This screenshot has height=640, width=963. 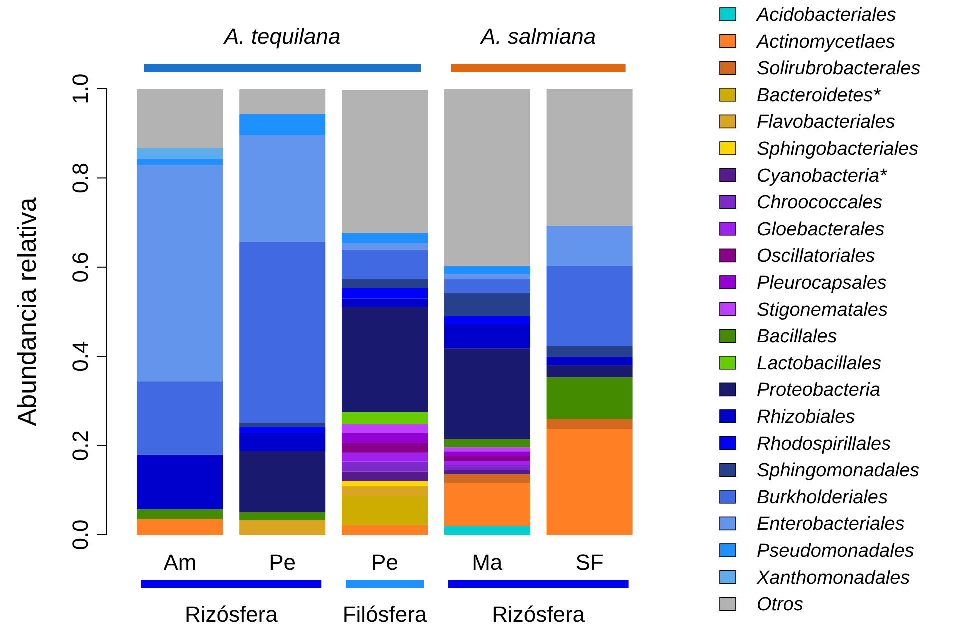 What do you see at coordinates (824, 444) in the screenshot?
I see `legend-label: Rhodospirillales` at bounding box center [824, 444].